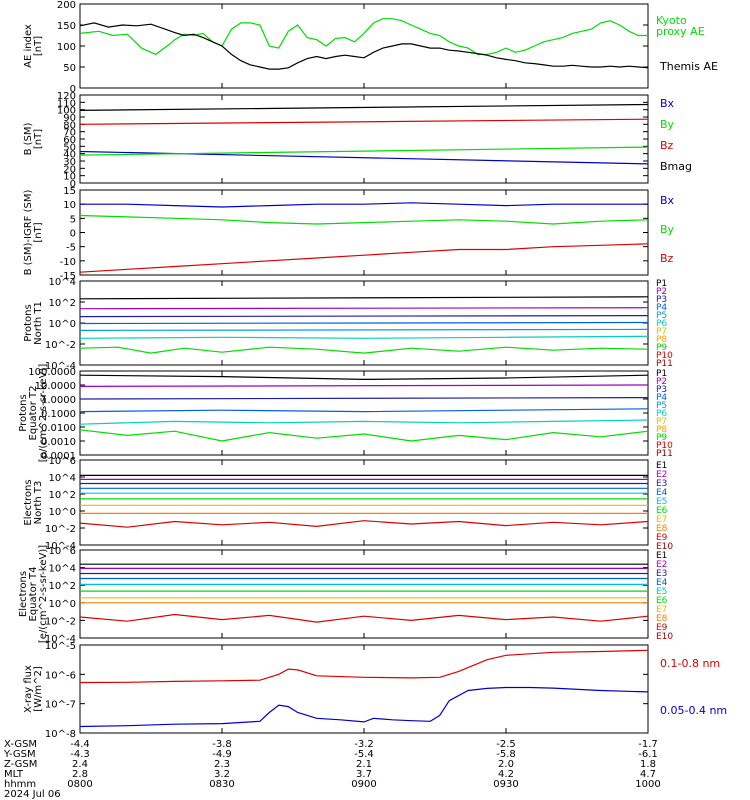 The height and width of the screenshot is (800, 750). Describe the element at coordinates (69, 177) in the screenshot. I see `y-tick-label: 10` at that location.